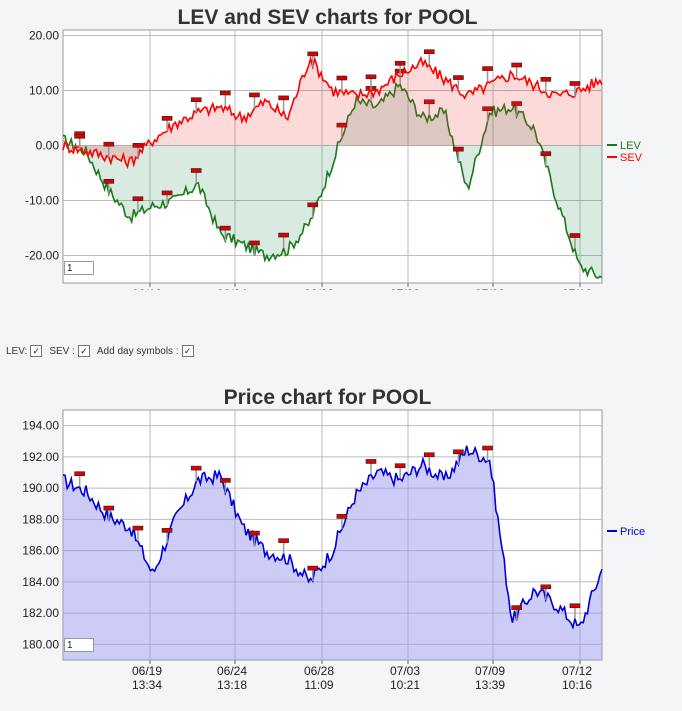 Image resolution: width=682 pixels, height=711 pixels. I want to click on y-tick-label: 10.00, so click(44, 91).